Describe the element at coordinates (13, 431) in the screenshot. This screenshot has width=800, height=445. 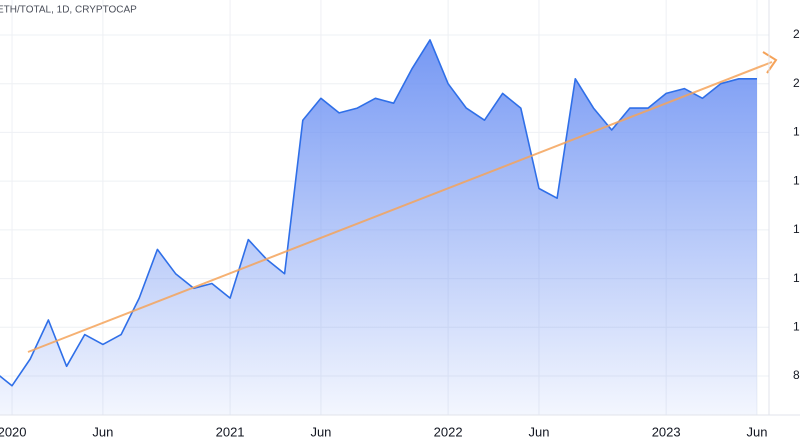
I see `x-tick-label: 2020` at that location.